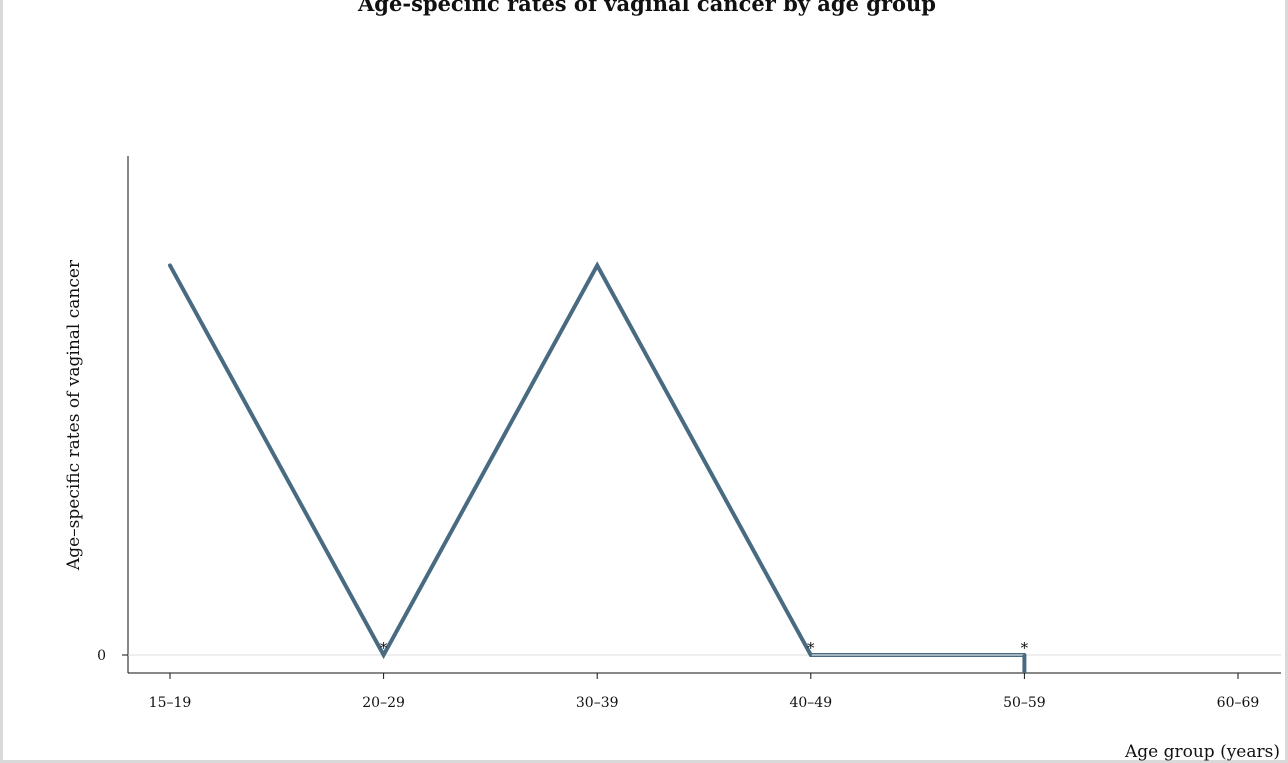 This screenshot has width=1288, height=763. I want to click on x-tick-label-4: 50–59, so click(1024, 703).